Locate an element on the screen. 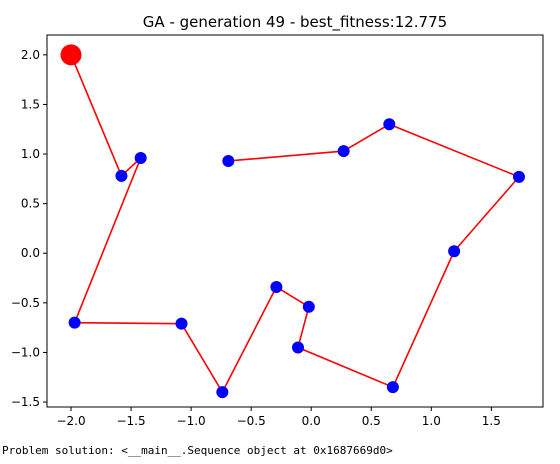 Image resolution: width=560 pixels, height=464 pixels. start-point is located at coordinates (71, 55).